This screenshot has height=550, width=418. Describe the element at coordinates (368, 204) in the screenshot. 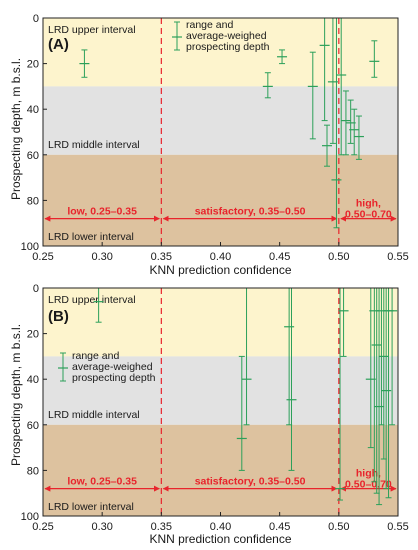

I see `range-label: high,` at that location.